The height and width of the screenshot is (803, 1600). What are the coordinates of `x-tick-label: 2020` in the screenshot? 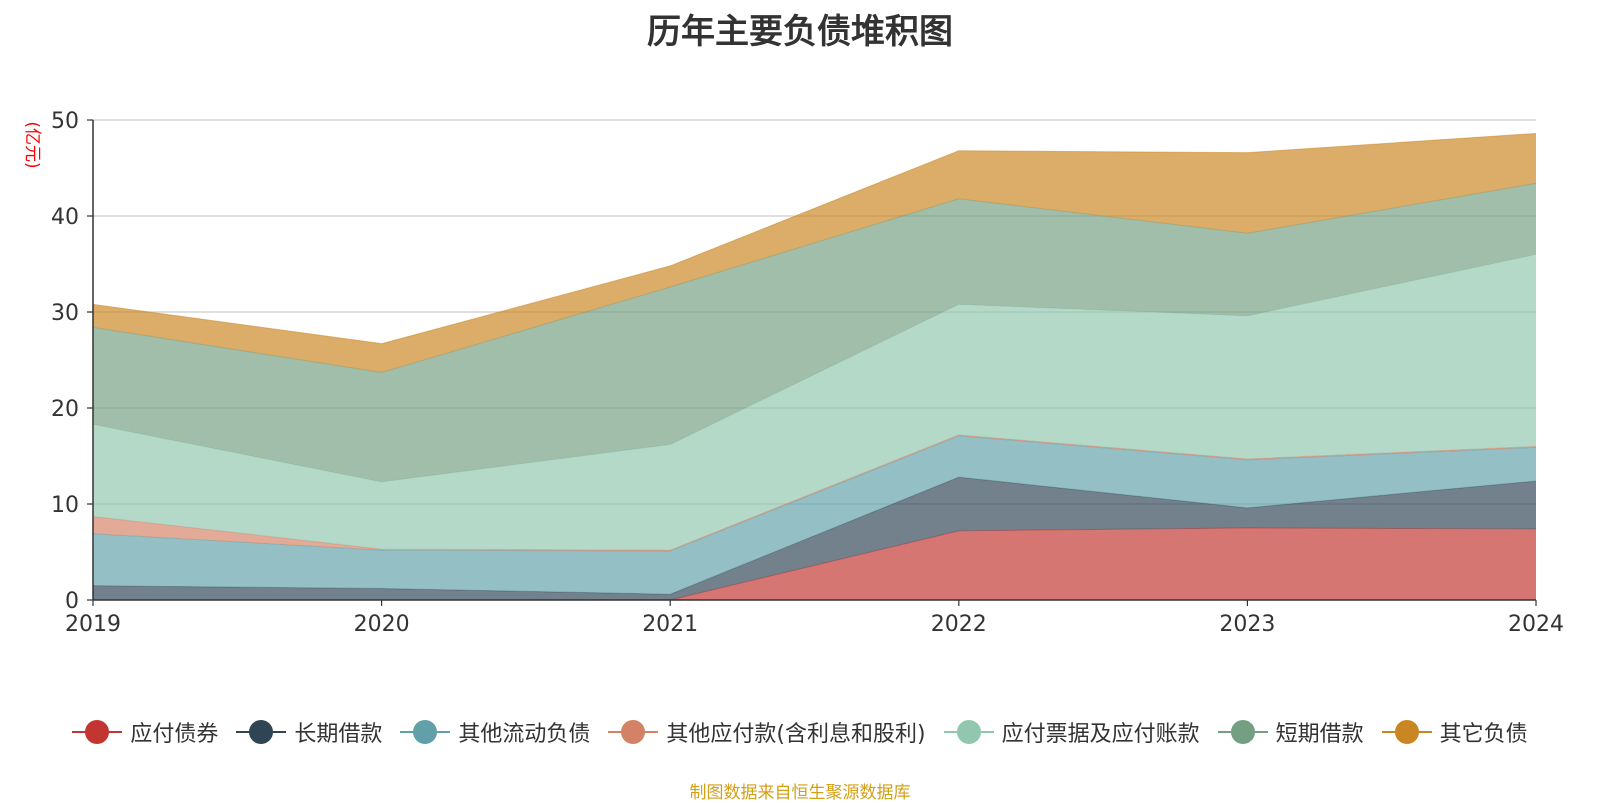 It's located at (382, 624).